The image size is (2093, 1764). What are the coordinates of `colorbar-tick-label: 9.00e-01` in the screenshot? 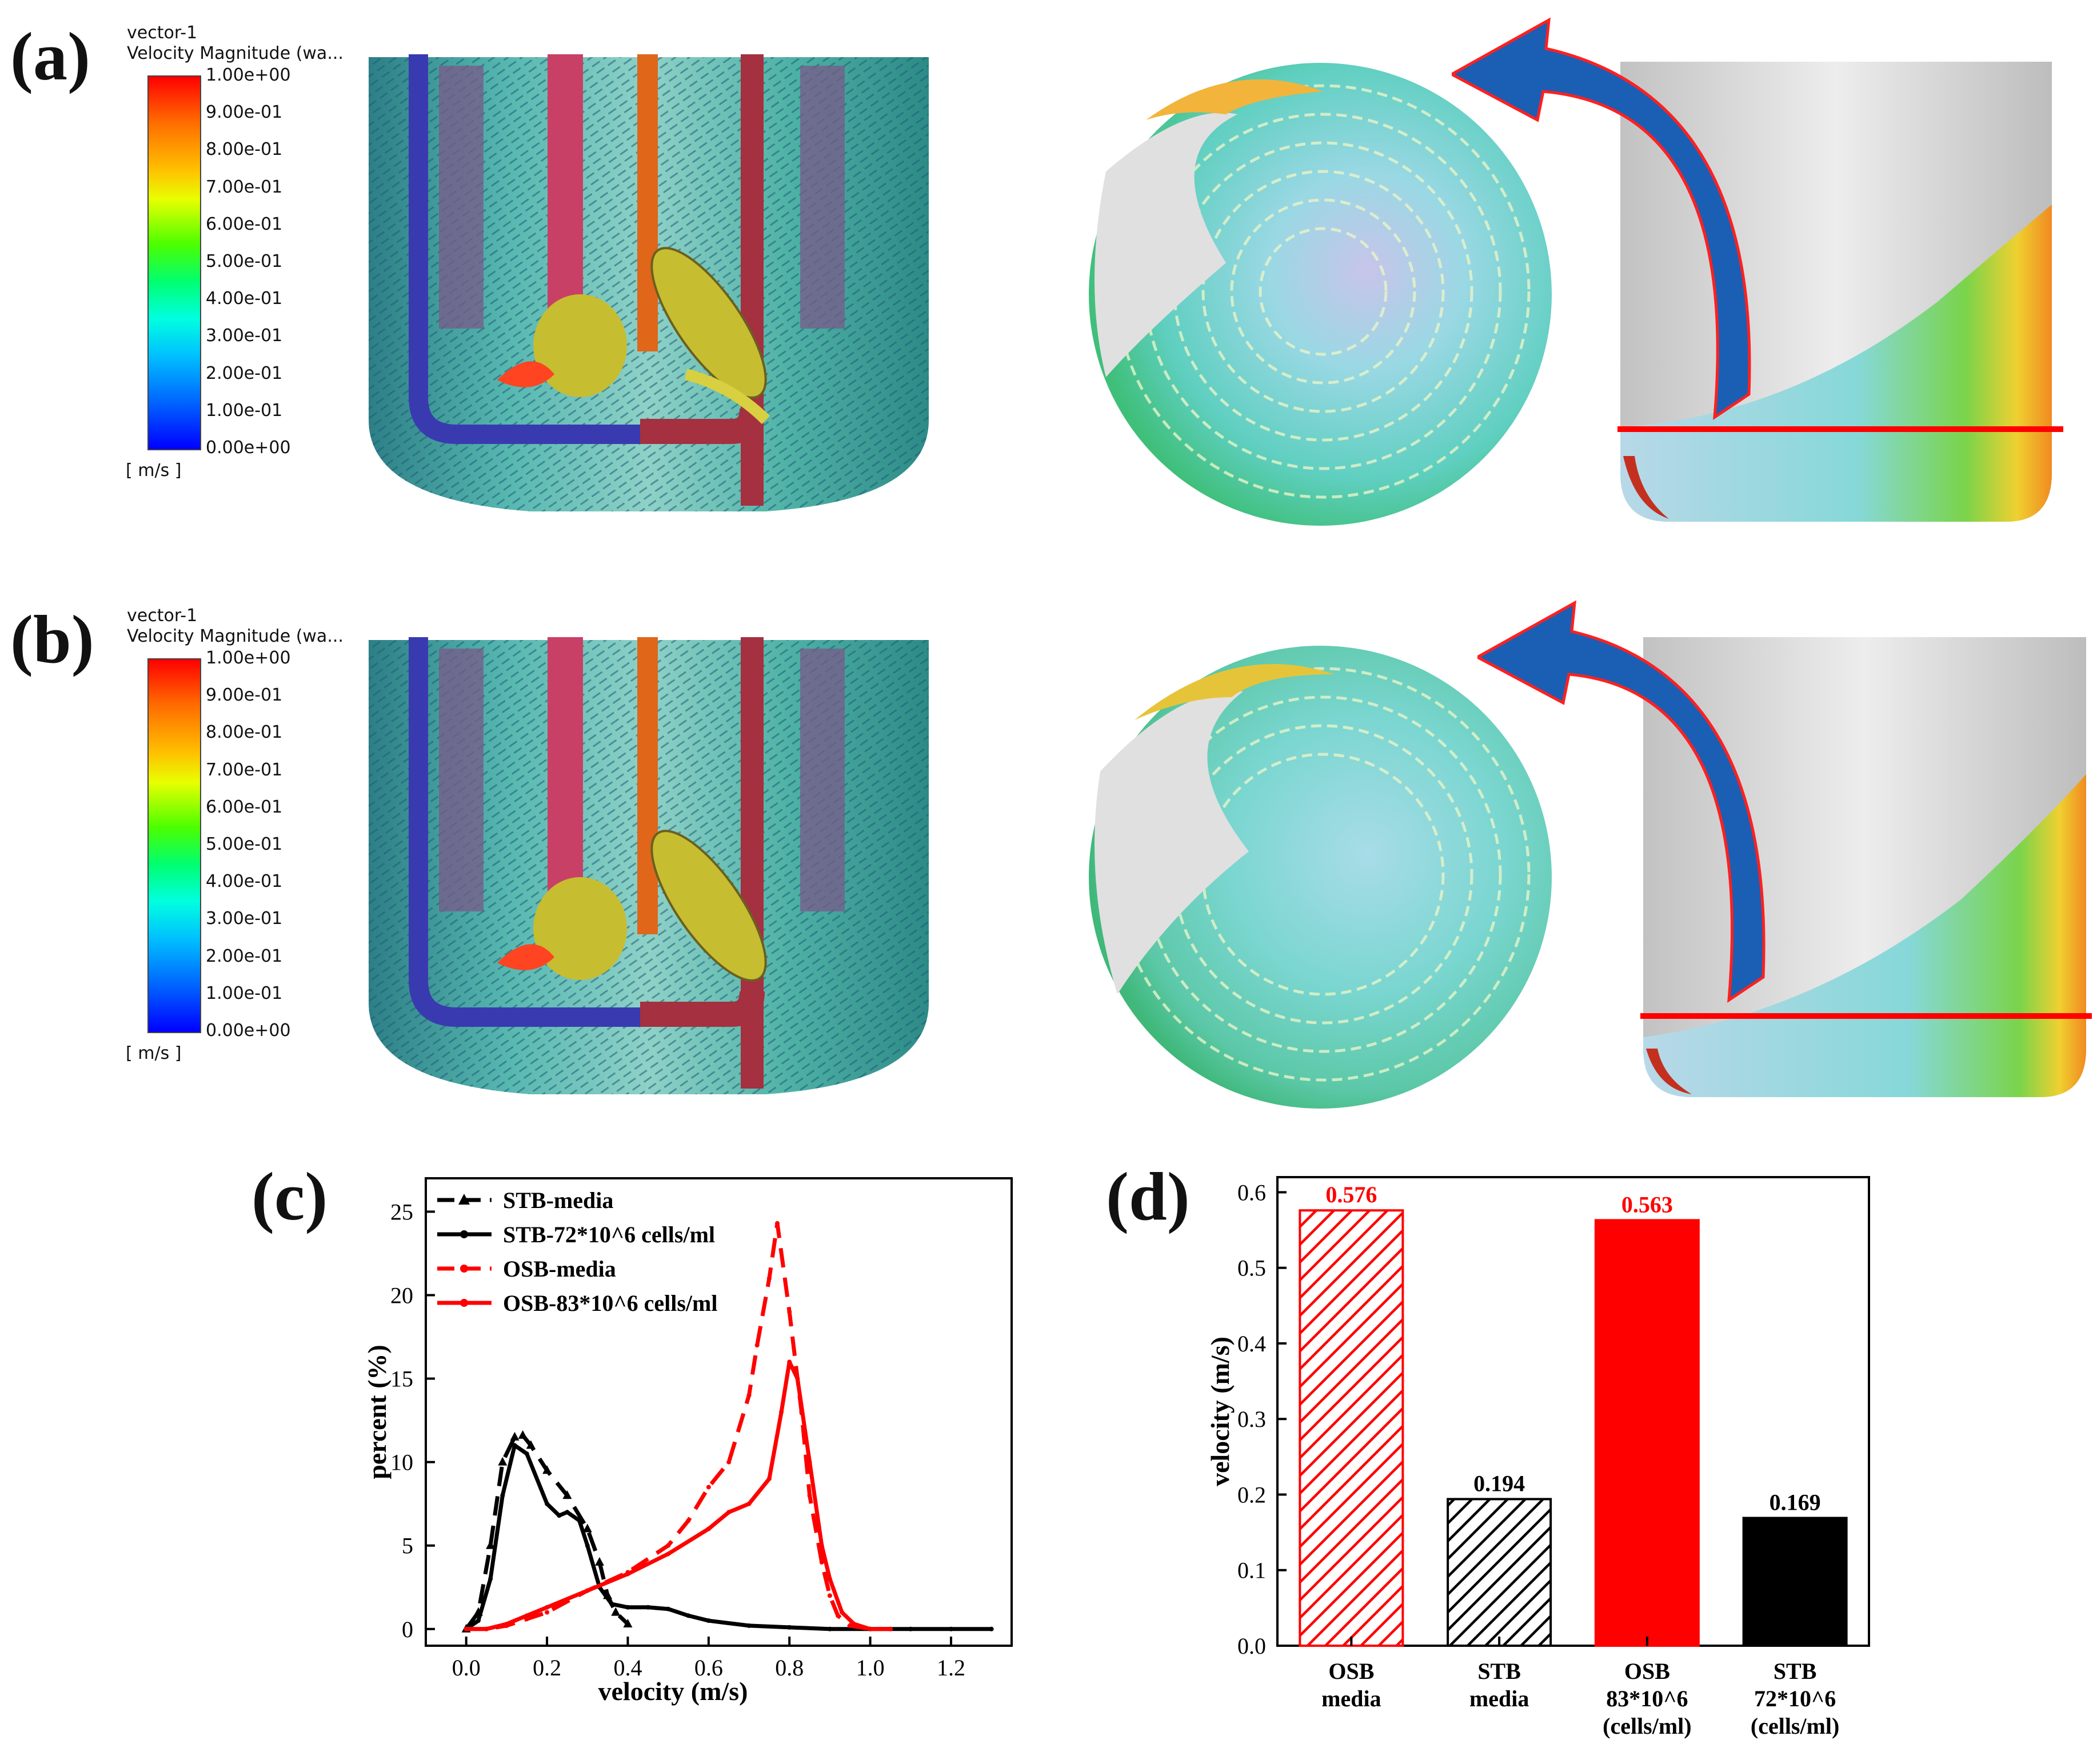 It's located at (245, 695).